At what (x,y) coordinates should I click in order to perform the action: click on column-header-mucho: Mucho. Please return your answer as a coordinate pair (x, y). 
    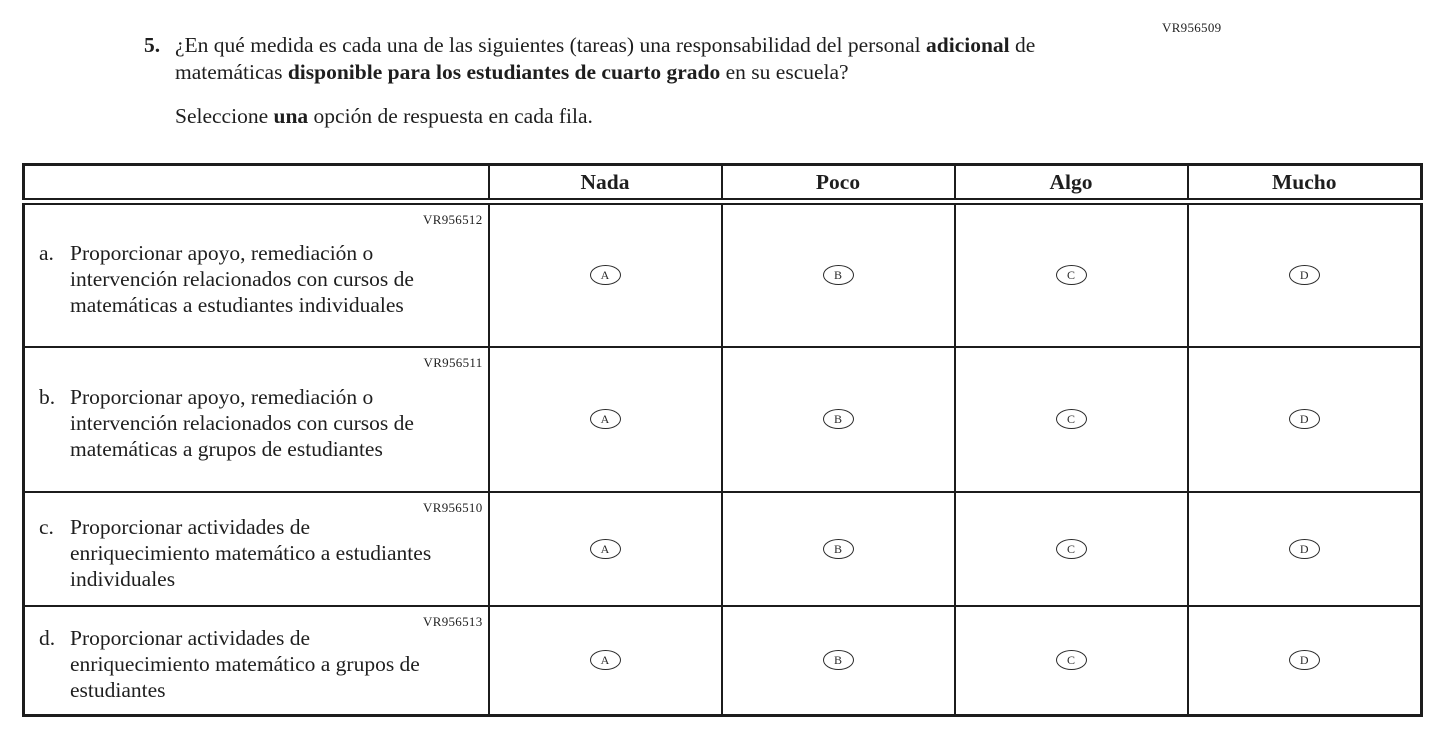
    Looking at the image, I should click on (1304, 184).